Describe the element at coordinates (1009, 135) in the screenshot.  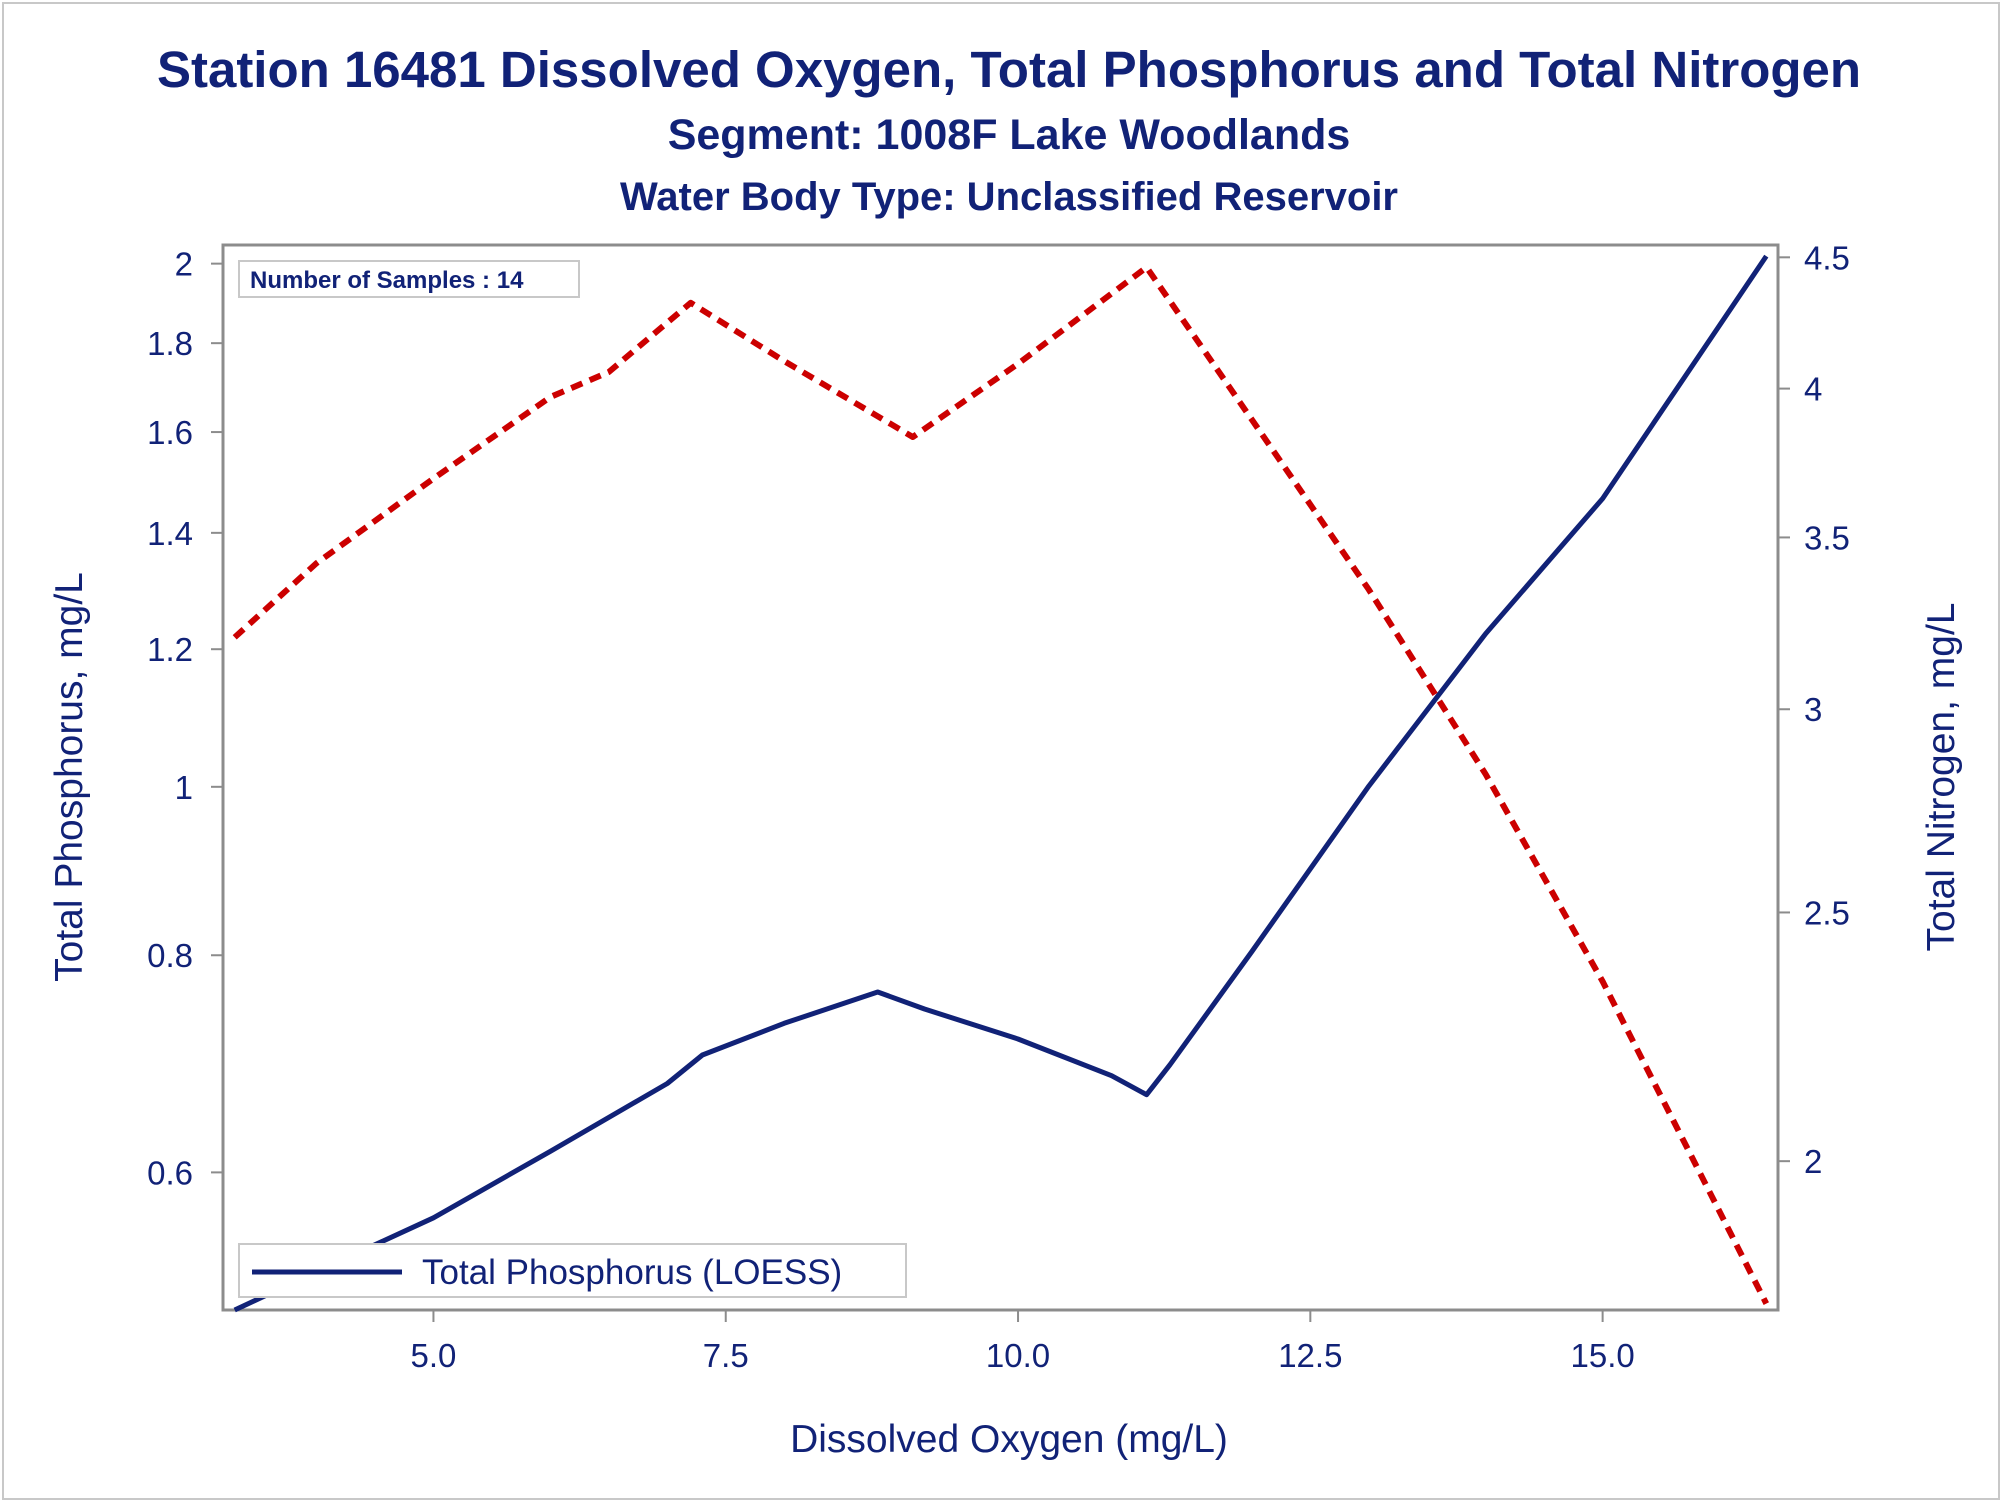
I see `chart-subtitle: Segment: 1008F Lake Woodlands` at that location.